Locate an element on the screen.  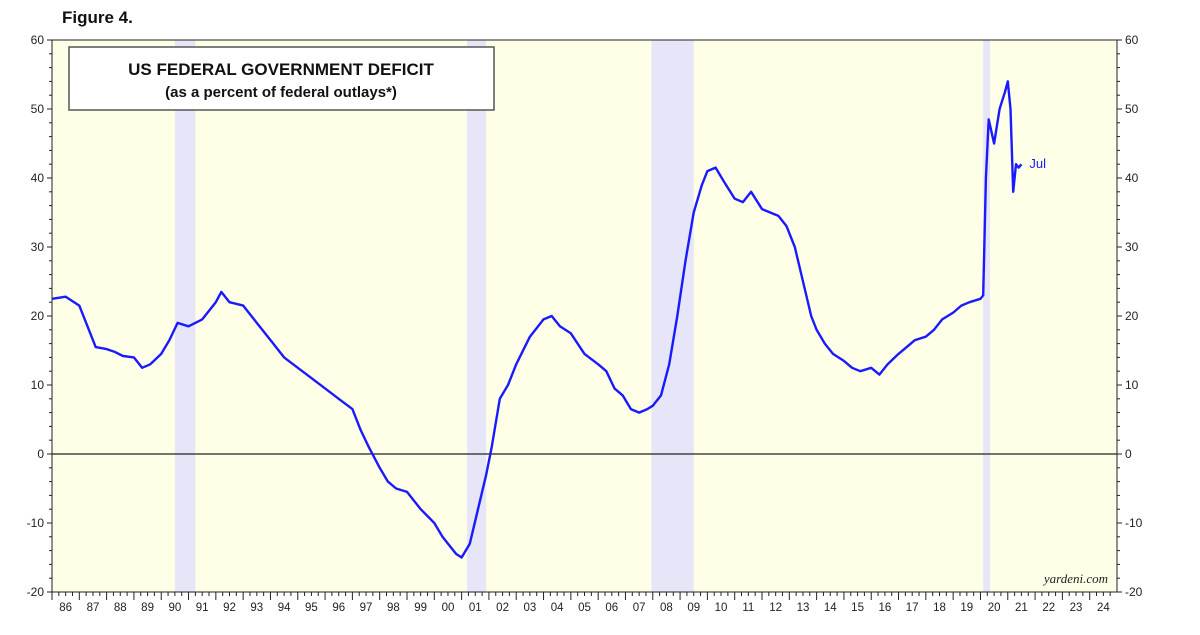
chart-title: US FEDERAL GOVERNMENT DEFICIT is located at coordinates (281, 69).